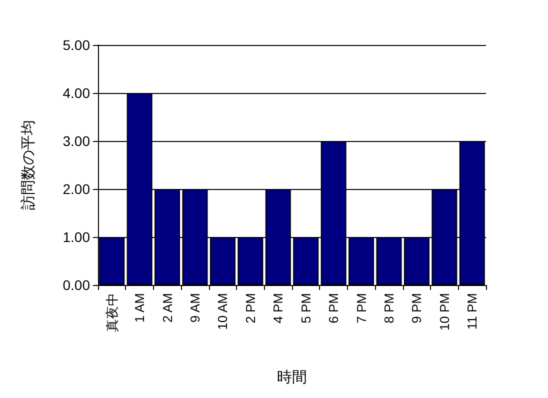 Image resolution: width=548 pixels, height=398 pixels. Describe the element at coordinates (334, 308) in the screenshot. I see `x-tick-label: 6 PM` at that location.